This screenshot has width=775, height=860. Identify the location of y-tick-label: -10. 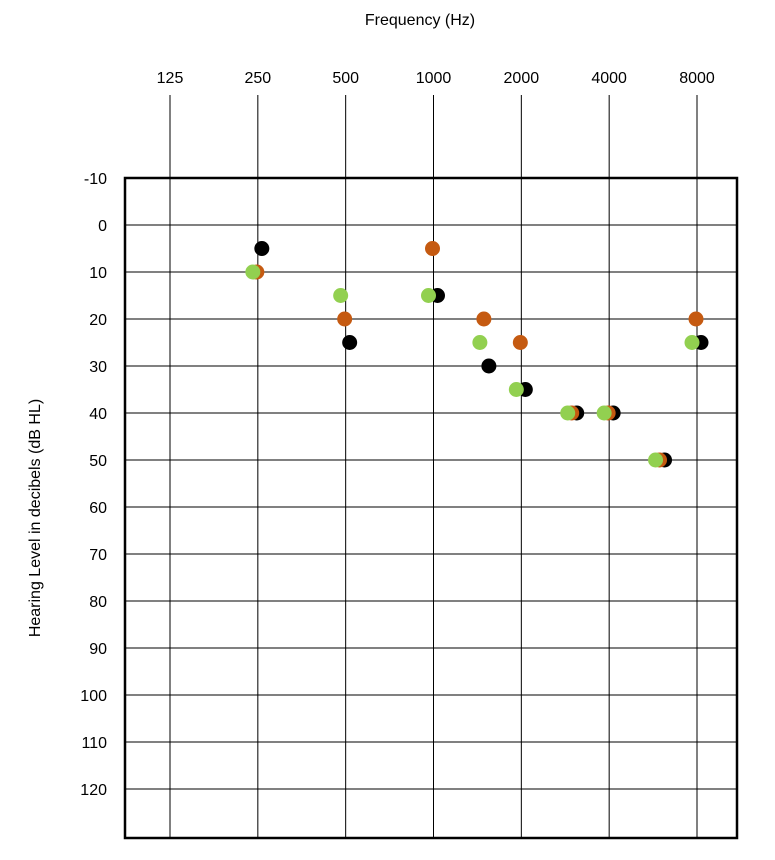
(95, 179).